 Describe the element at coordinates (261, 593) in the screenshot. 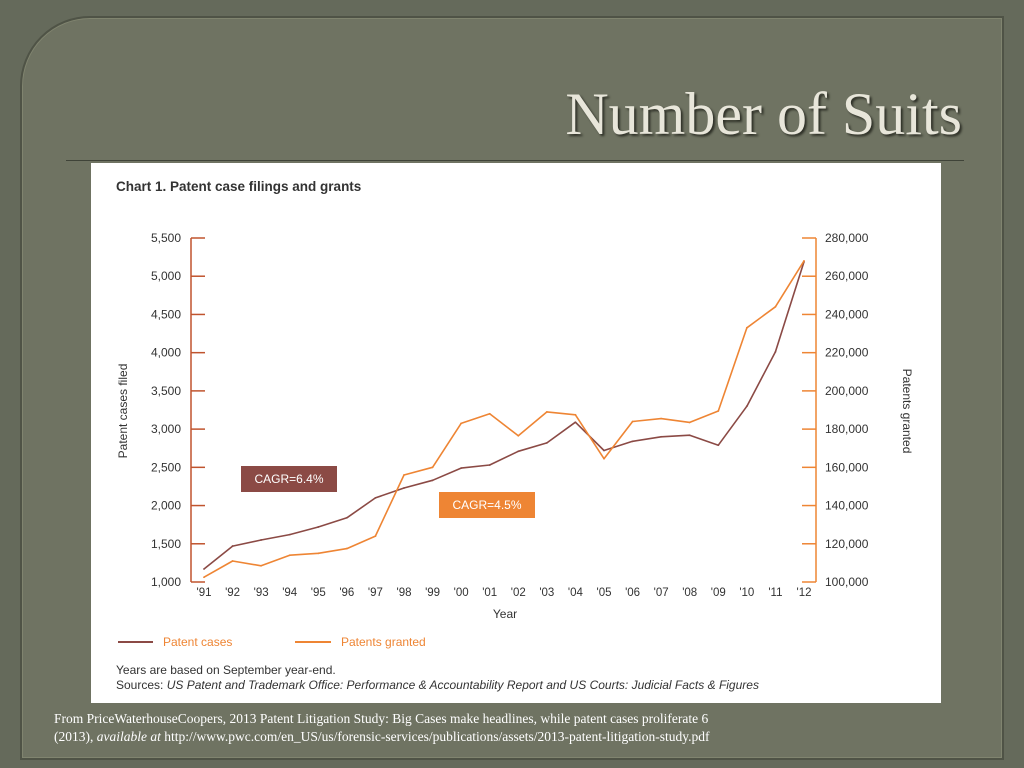

I see `x-tick-label: '93` at that location.